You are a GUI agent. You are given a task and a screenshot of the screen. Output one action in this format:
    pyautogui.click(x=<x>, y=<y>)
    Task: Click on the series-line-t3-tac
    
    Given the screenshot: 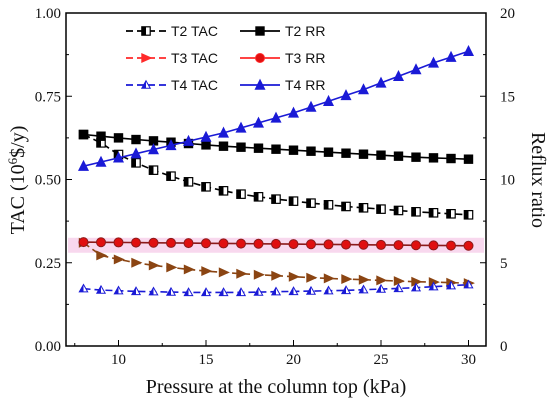 What is the action you would take?
    pyautogui.click(x=276, y=263)
    